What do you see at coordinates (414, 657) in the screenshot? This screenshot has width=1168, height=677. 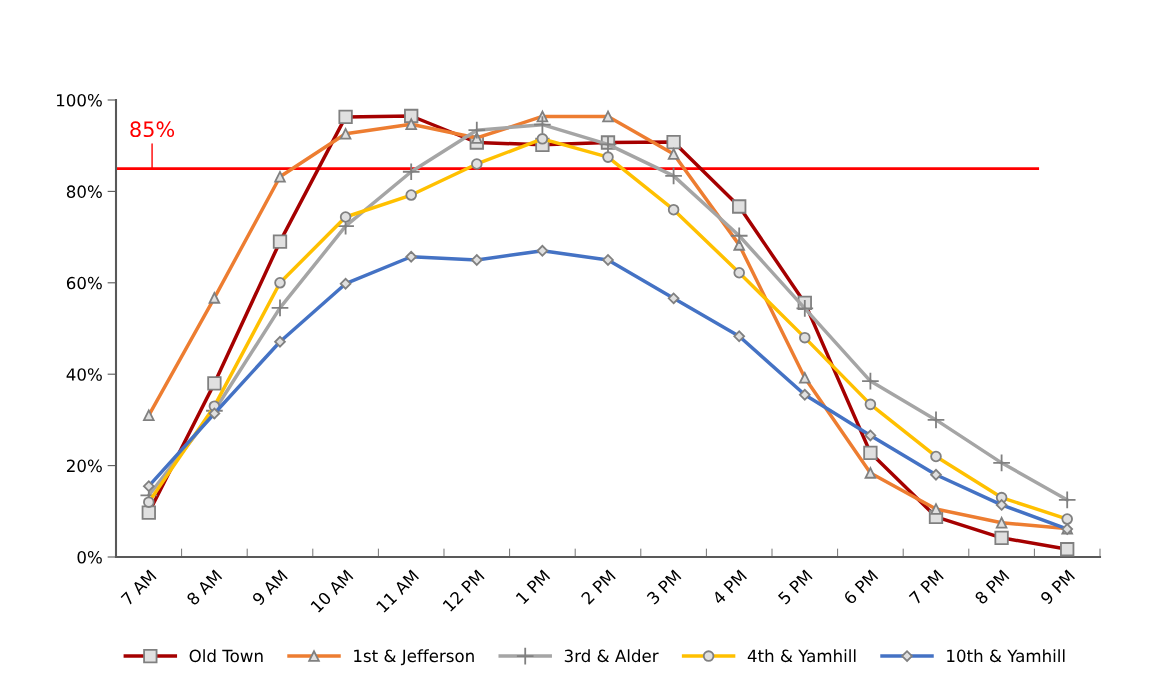 I see `legend-label: 1st & Jefferson` at bounding box center [414, 657].